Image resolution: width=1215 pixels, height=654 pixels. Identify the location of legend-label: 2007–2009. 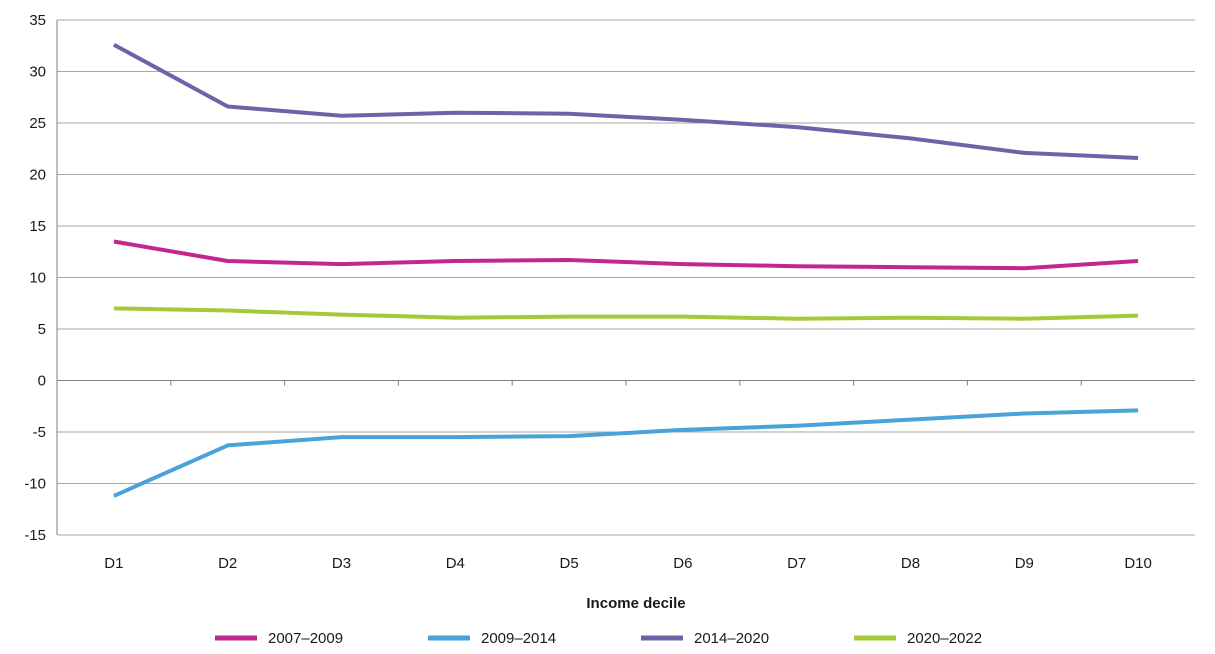
(305, 638).